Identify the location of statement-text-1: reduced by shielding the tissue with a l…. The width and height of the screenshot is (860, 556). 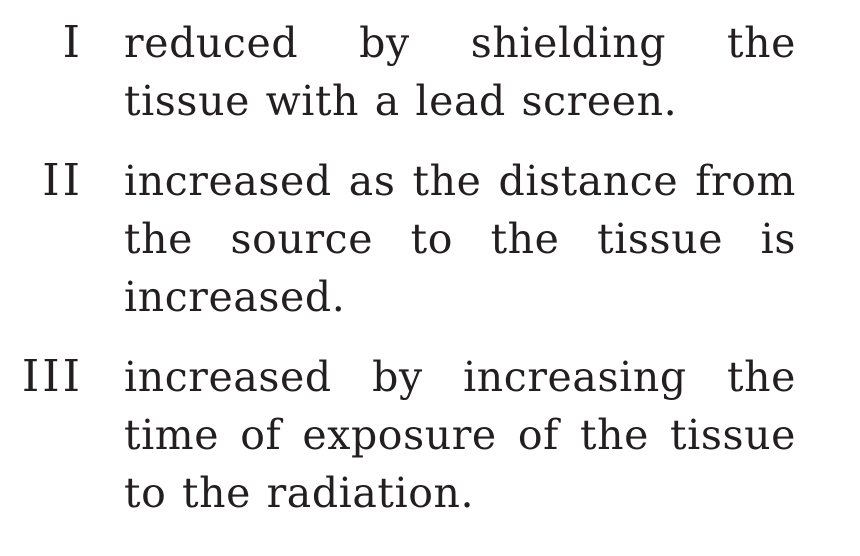
(460, 72).